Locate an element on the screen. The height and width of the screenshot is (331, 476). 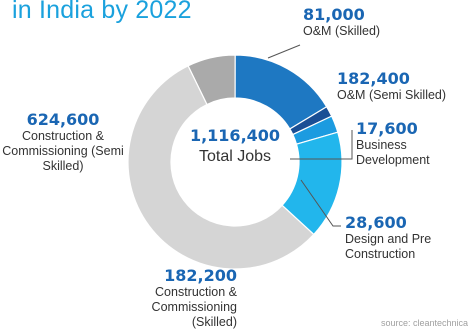
caption-business-development: Business Development is located at coordinates (393, 153).